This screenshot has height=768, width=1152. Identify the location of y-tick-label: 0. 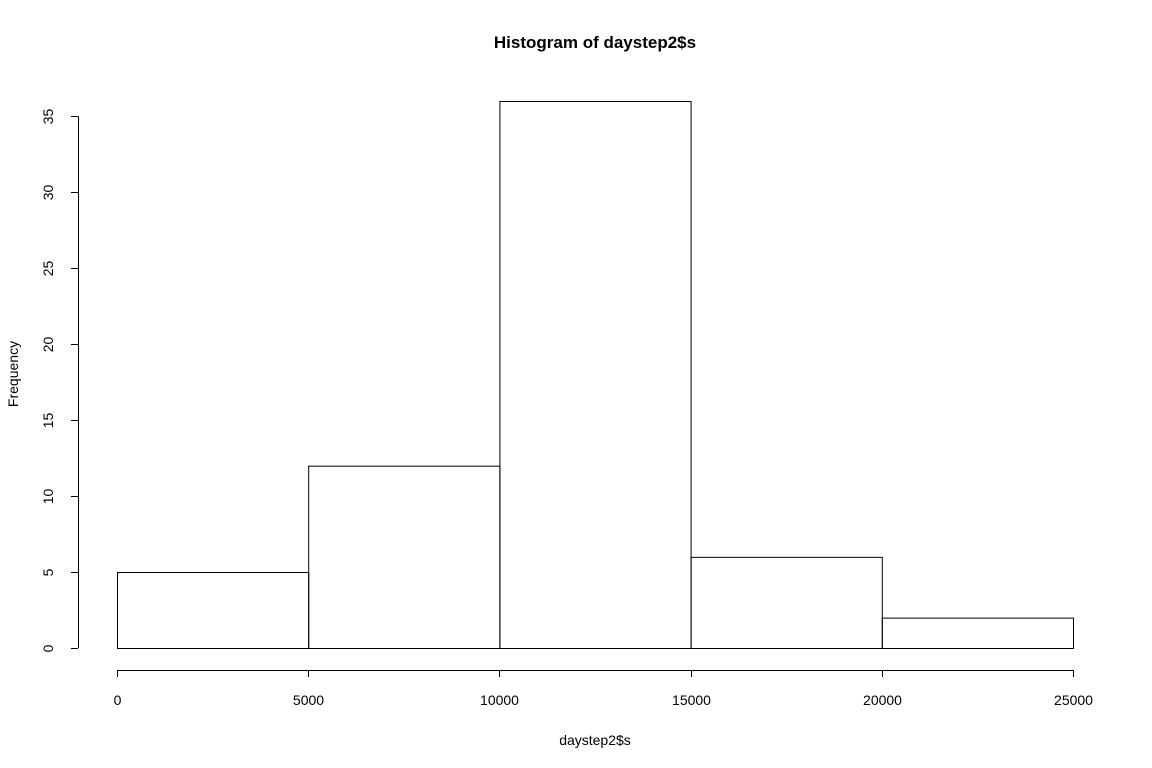
(48, 648).